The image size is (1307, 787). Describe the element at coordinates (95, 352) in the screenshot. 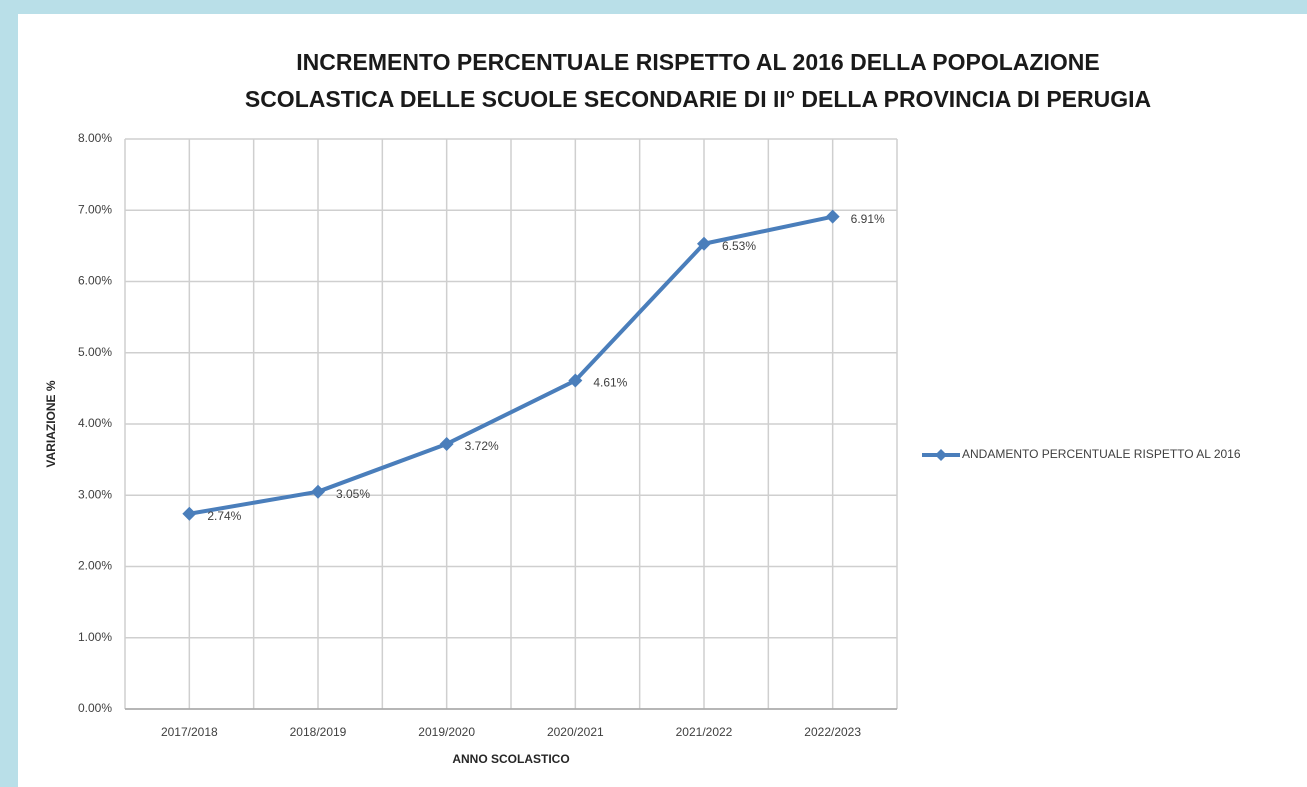

I see `y-tick-label: 5.00%` at that location.